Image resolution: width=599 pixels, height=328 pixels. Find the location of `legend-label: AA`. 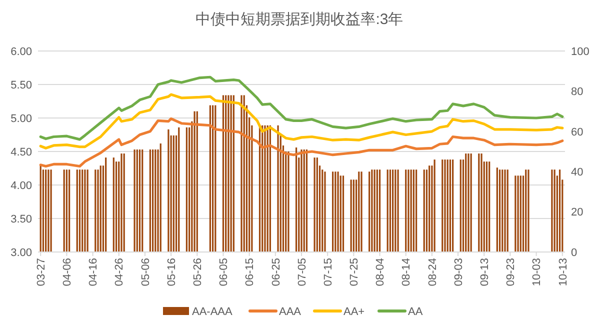

legend-label: AA is located at coordinates (416, 312).